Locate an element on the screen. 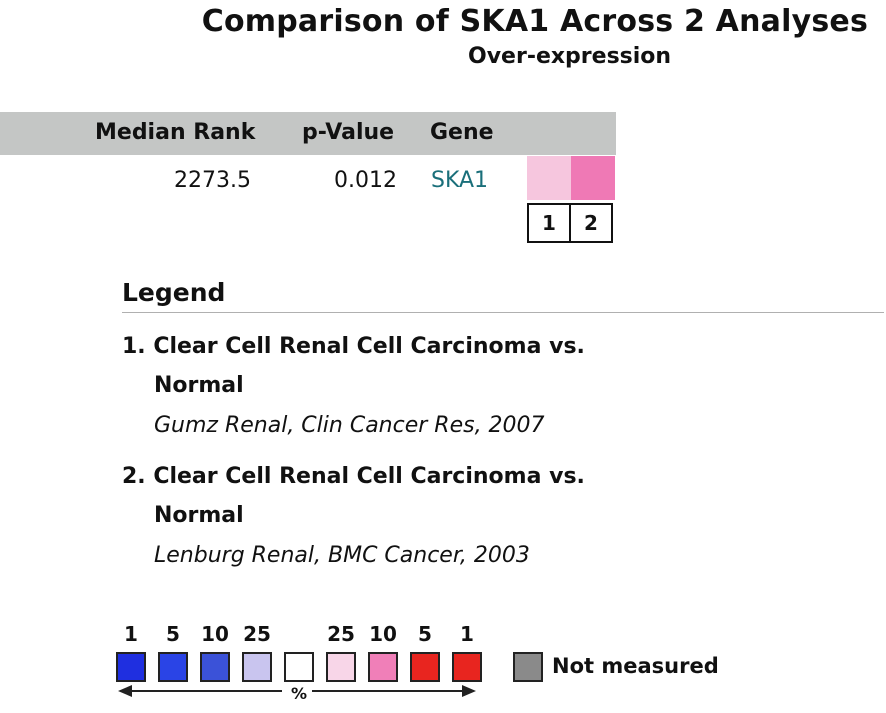 This screenshot has height=713, width=886. right-arrow-head is located at coordinates (469, 691).